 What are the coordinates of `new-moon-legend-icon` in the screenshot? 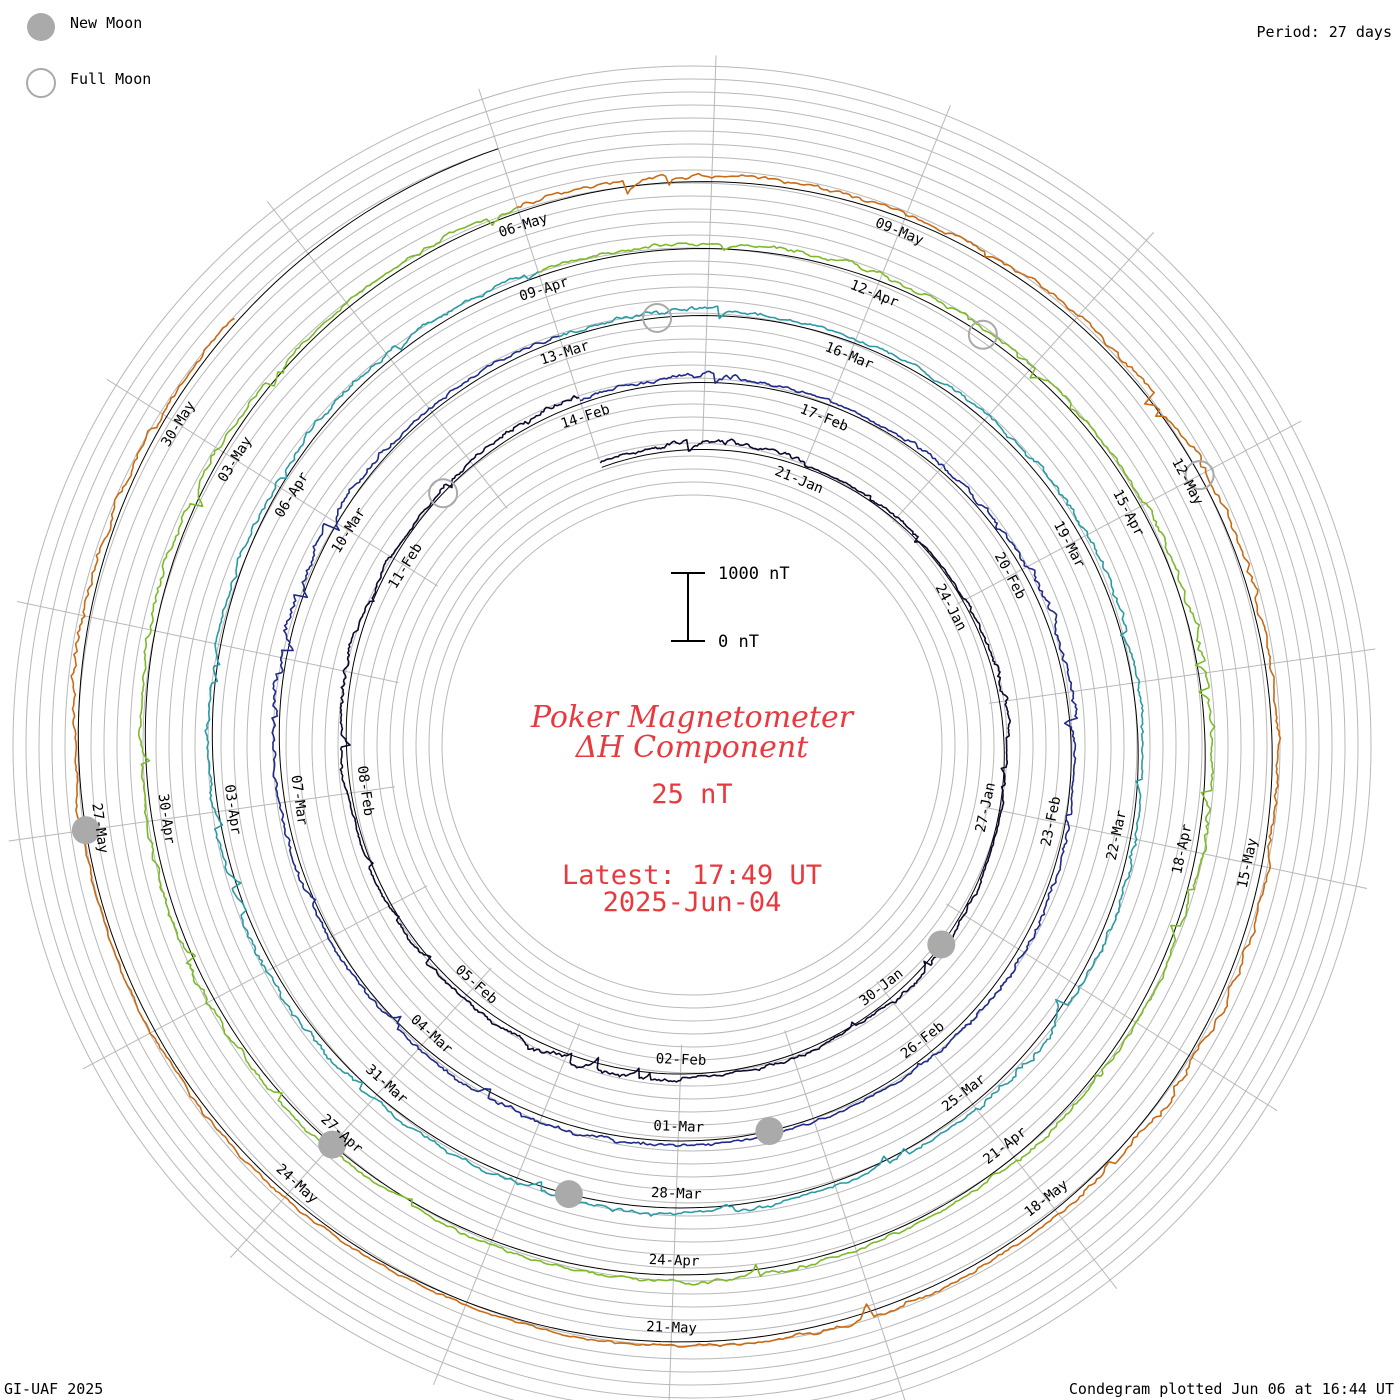 It's located at (41, 27).